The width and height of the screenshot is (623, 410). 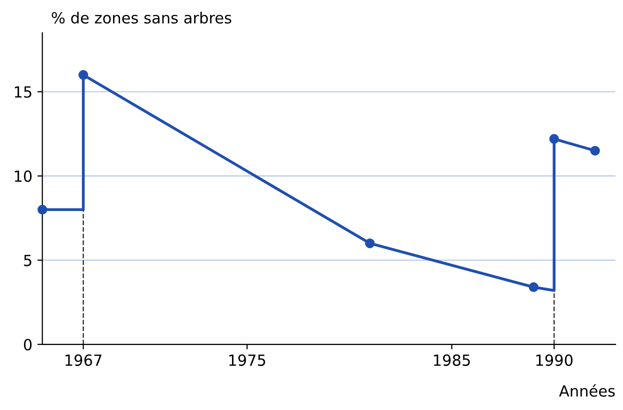 I want to click on y-tick-label: 5, so click(x=28, y=260).